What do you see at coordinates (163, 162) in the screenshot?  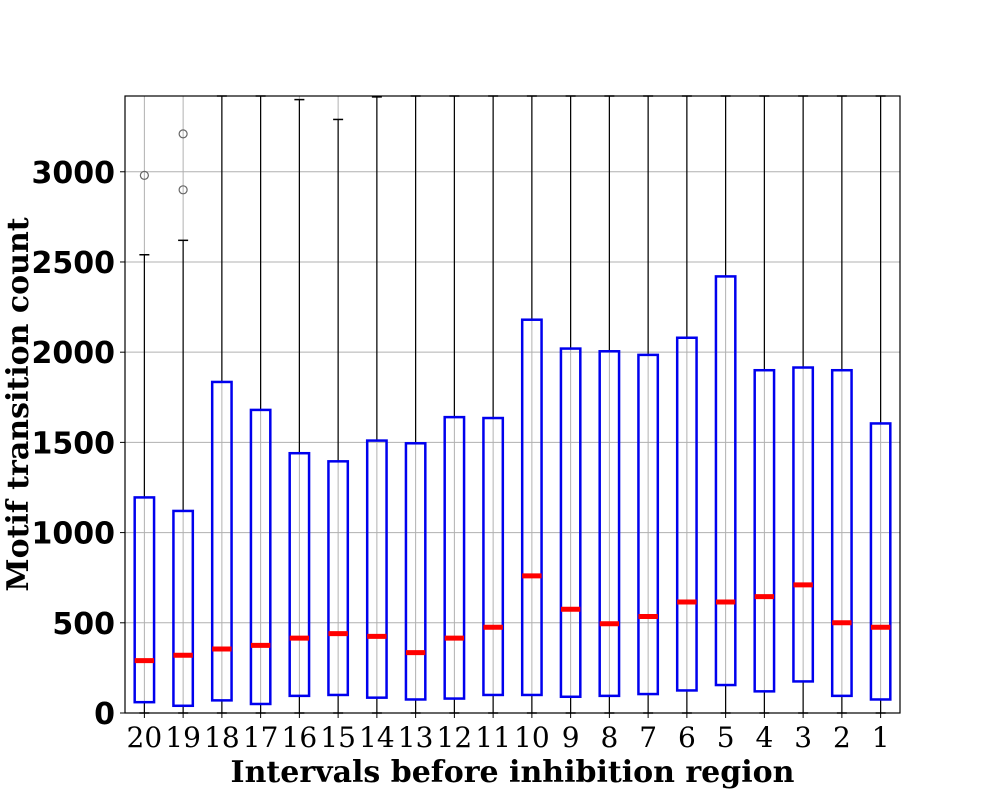 I see `outliers` at bounding box center [163, 162].